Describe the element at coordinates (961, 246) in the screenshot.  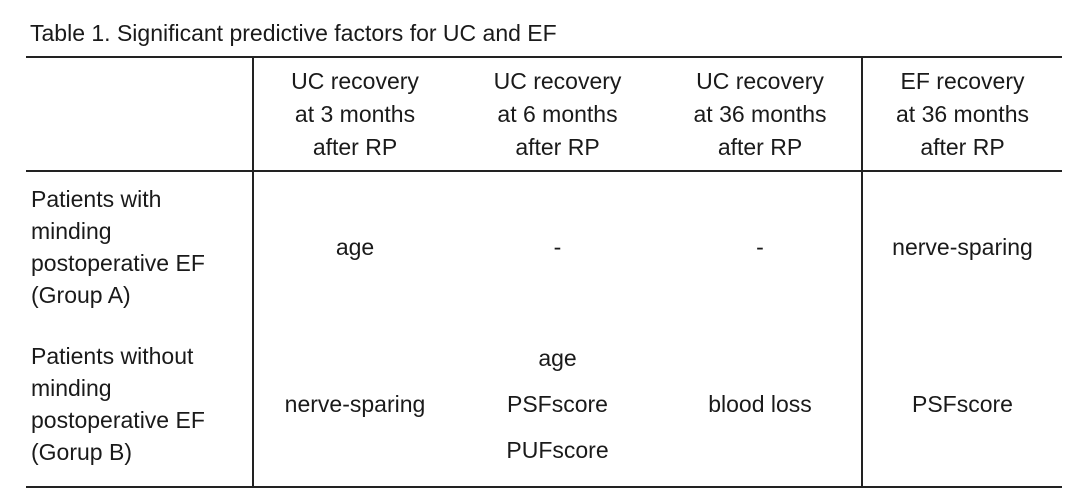
I see `cell-a-ef-36-months: nerve-sparing` at that location.